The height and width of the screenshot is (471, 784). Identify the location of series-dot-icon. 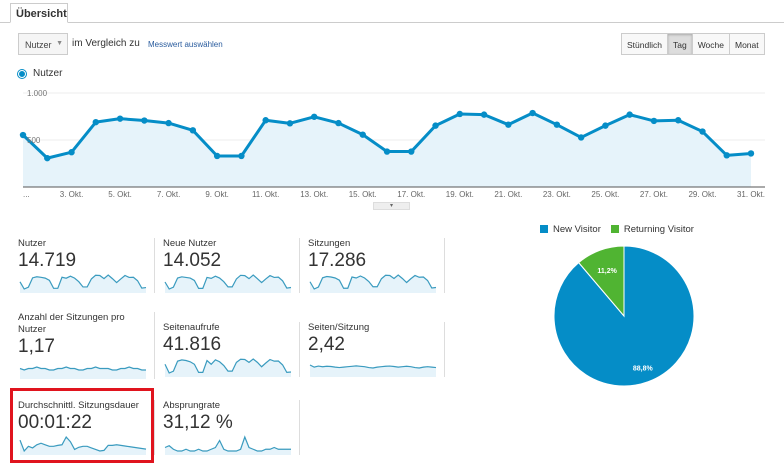
(22, 73).